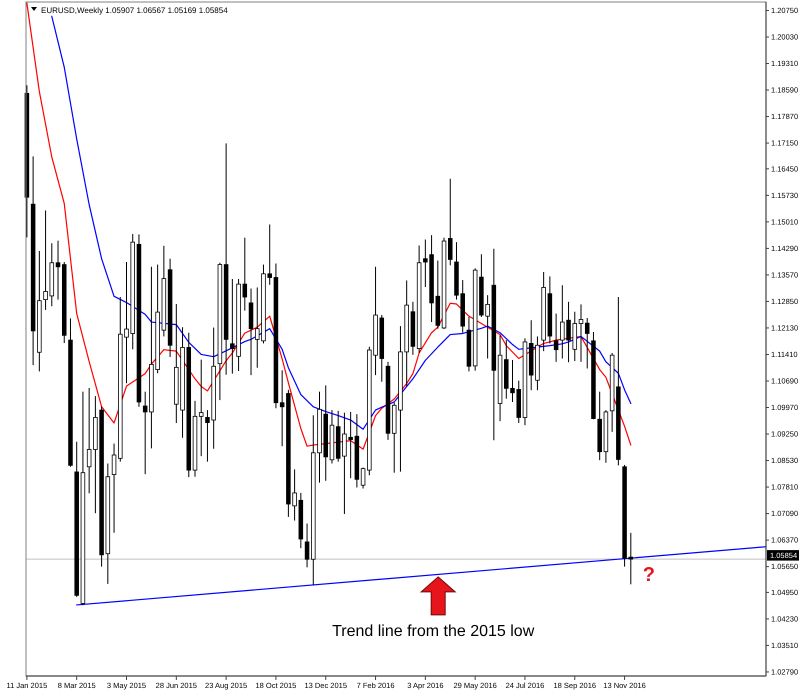  What do you see at coordinates (648, 575) in the screenshot?
I see `annotation: ?` at bounding box center [648, 575].